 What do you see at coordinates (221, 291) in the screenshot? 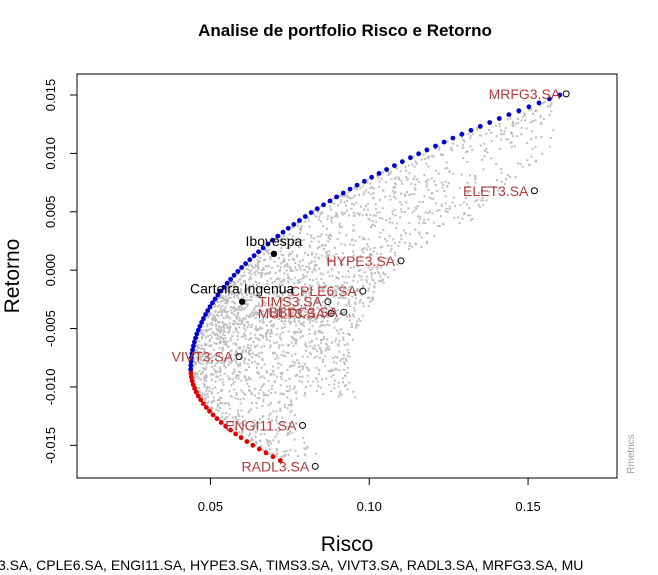
I see `efficient-frontier-point` at bounding box center [221, 291].